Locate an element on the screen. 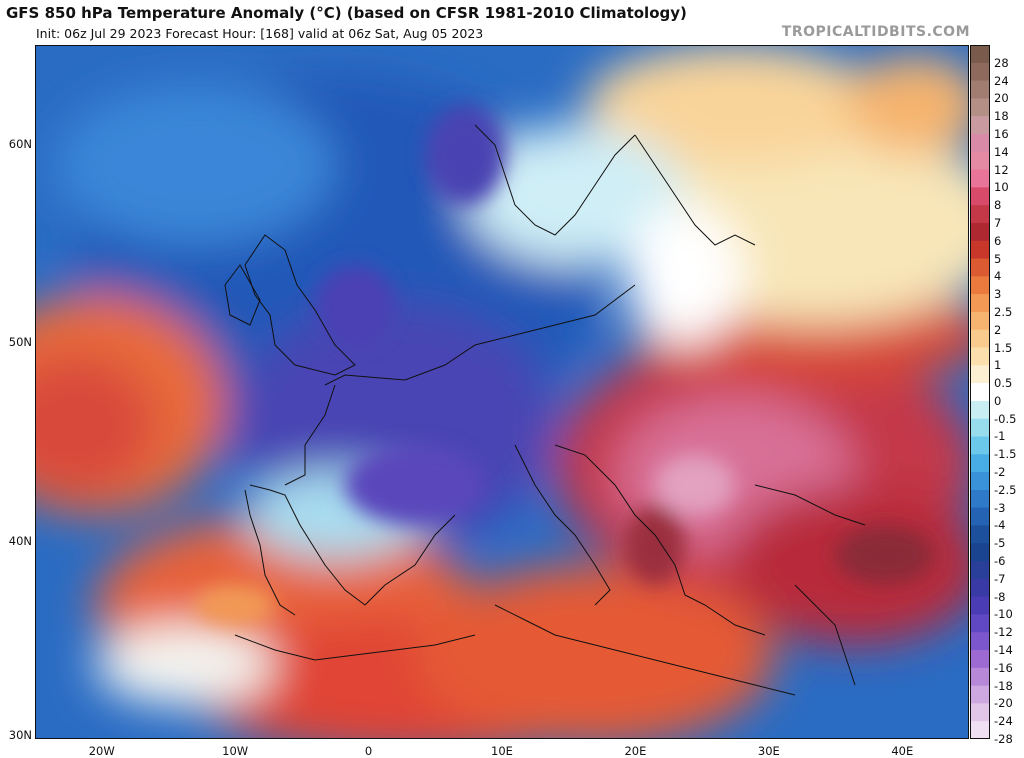  colorbar-label: -14 is located at coordinates (1003, 650).